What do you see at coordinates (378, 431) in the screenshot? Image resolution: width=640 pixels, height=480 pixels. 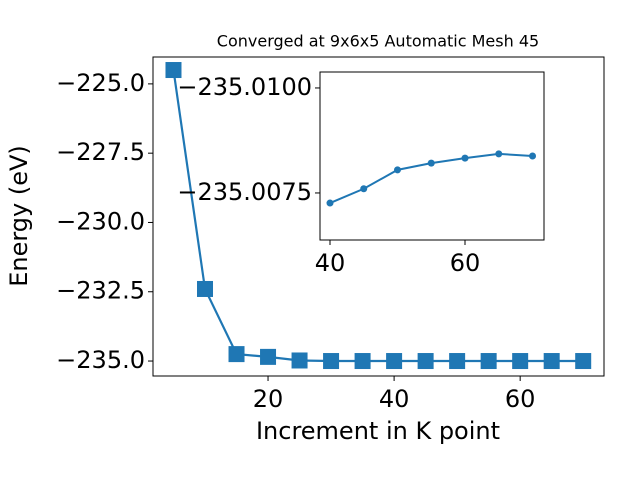 I see `x-axis-label: Increment in K point` at bounding box center [378, 431].